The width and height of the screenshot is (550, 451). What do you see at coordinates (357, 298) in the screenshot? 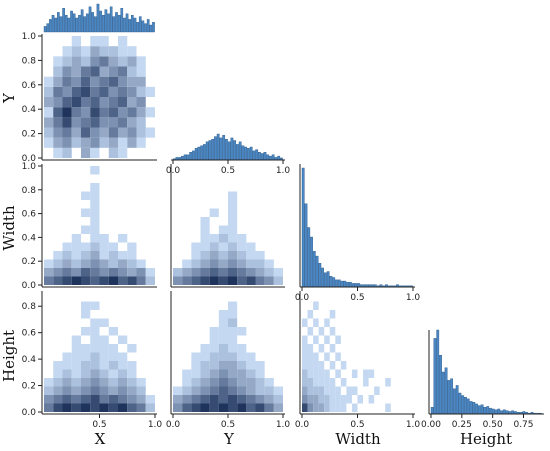
I see `xtick-label-width-mid: 0.5` at bounding box center [357, 298].